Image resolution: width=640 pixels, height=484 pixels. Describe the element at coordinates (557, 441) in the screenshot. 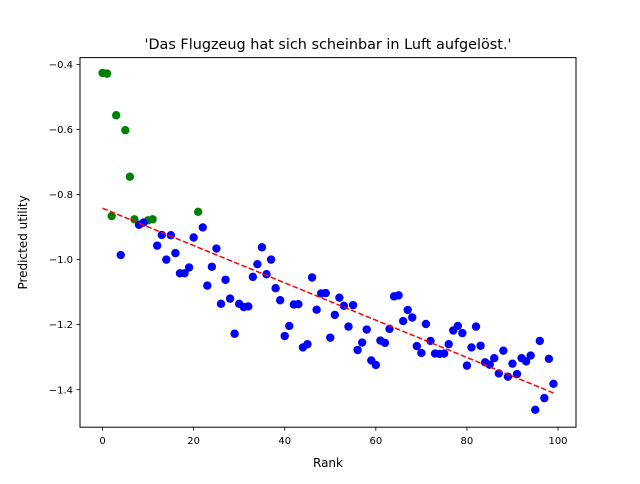

I see `x-tick-label: 100` at that location.